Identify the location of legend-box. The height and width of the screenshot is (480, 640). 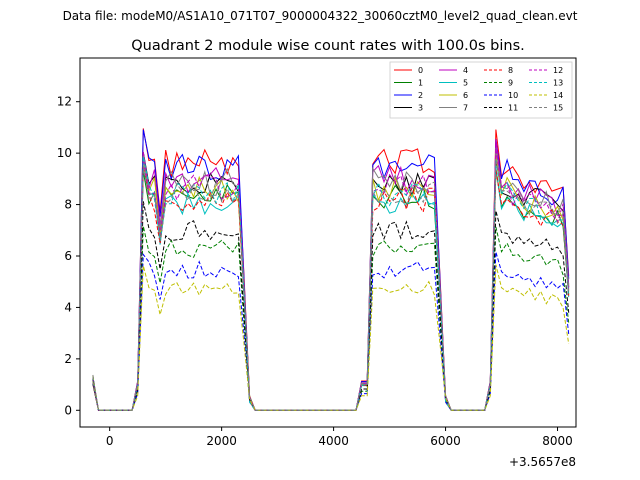
(481, 90).